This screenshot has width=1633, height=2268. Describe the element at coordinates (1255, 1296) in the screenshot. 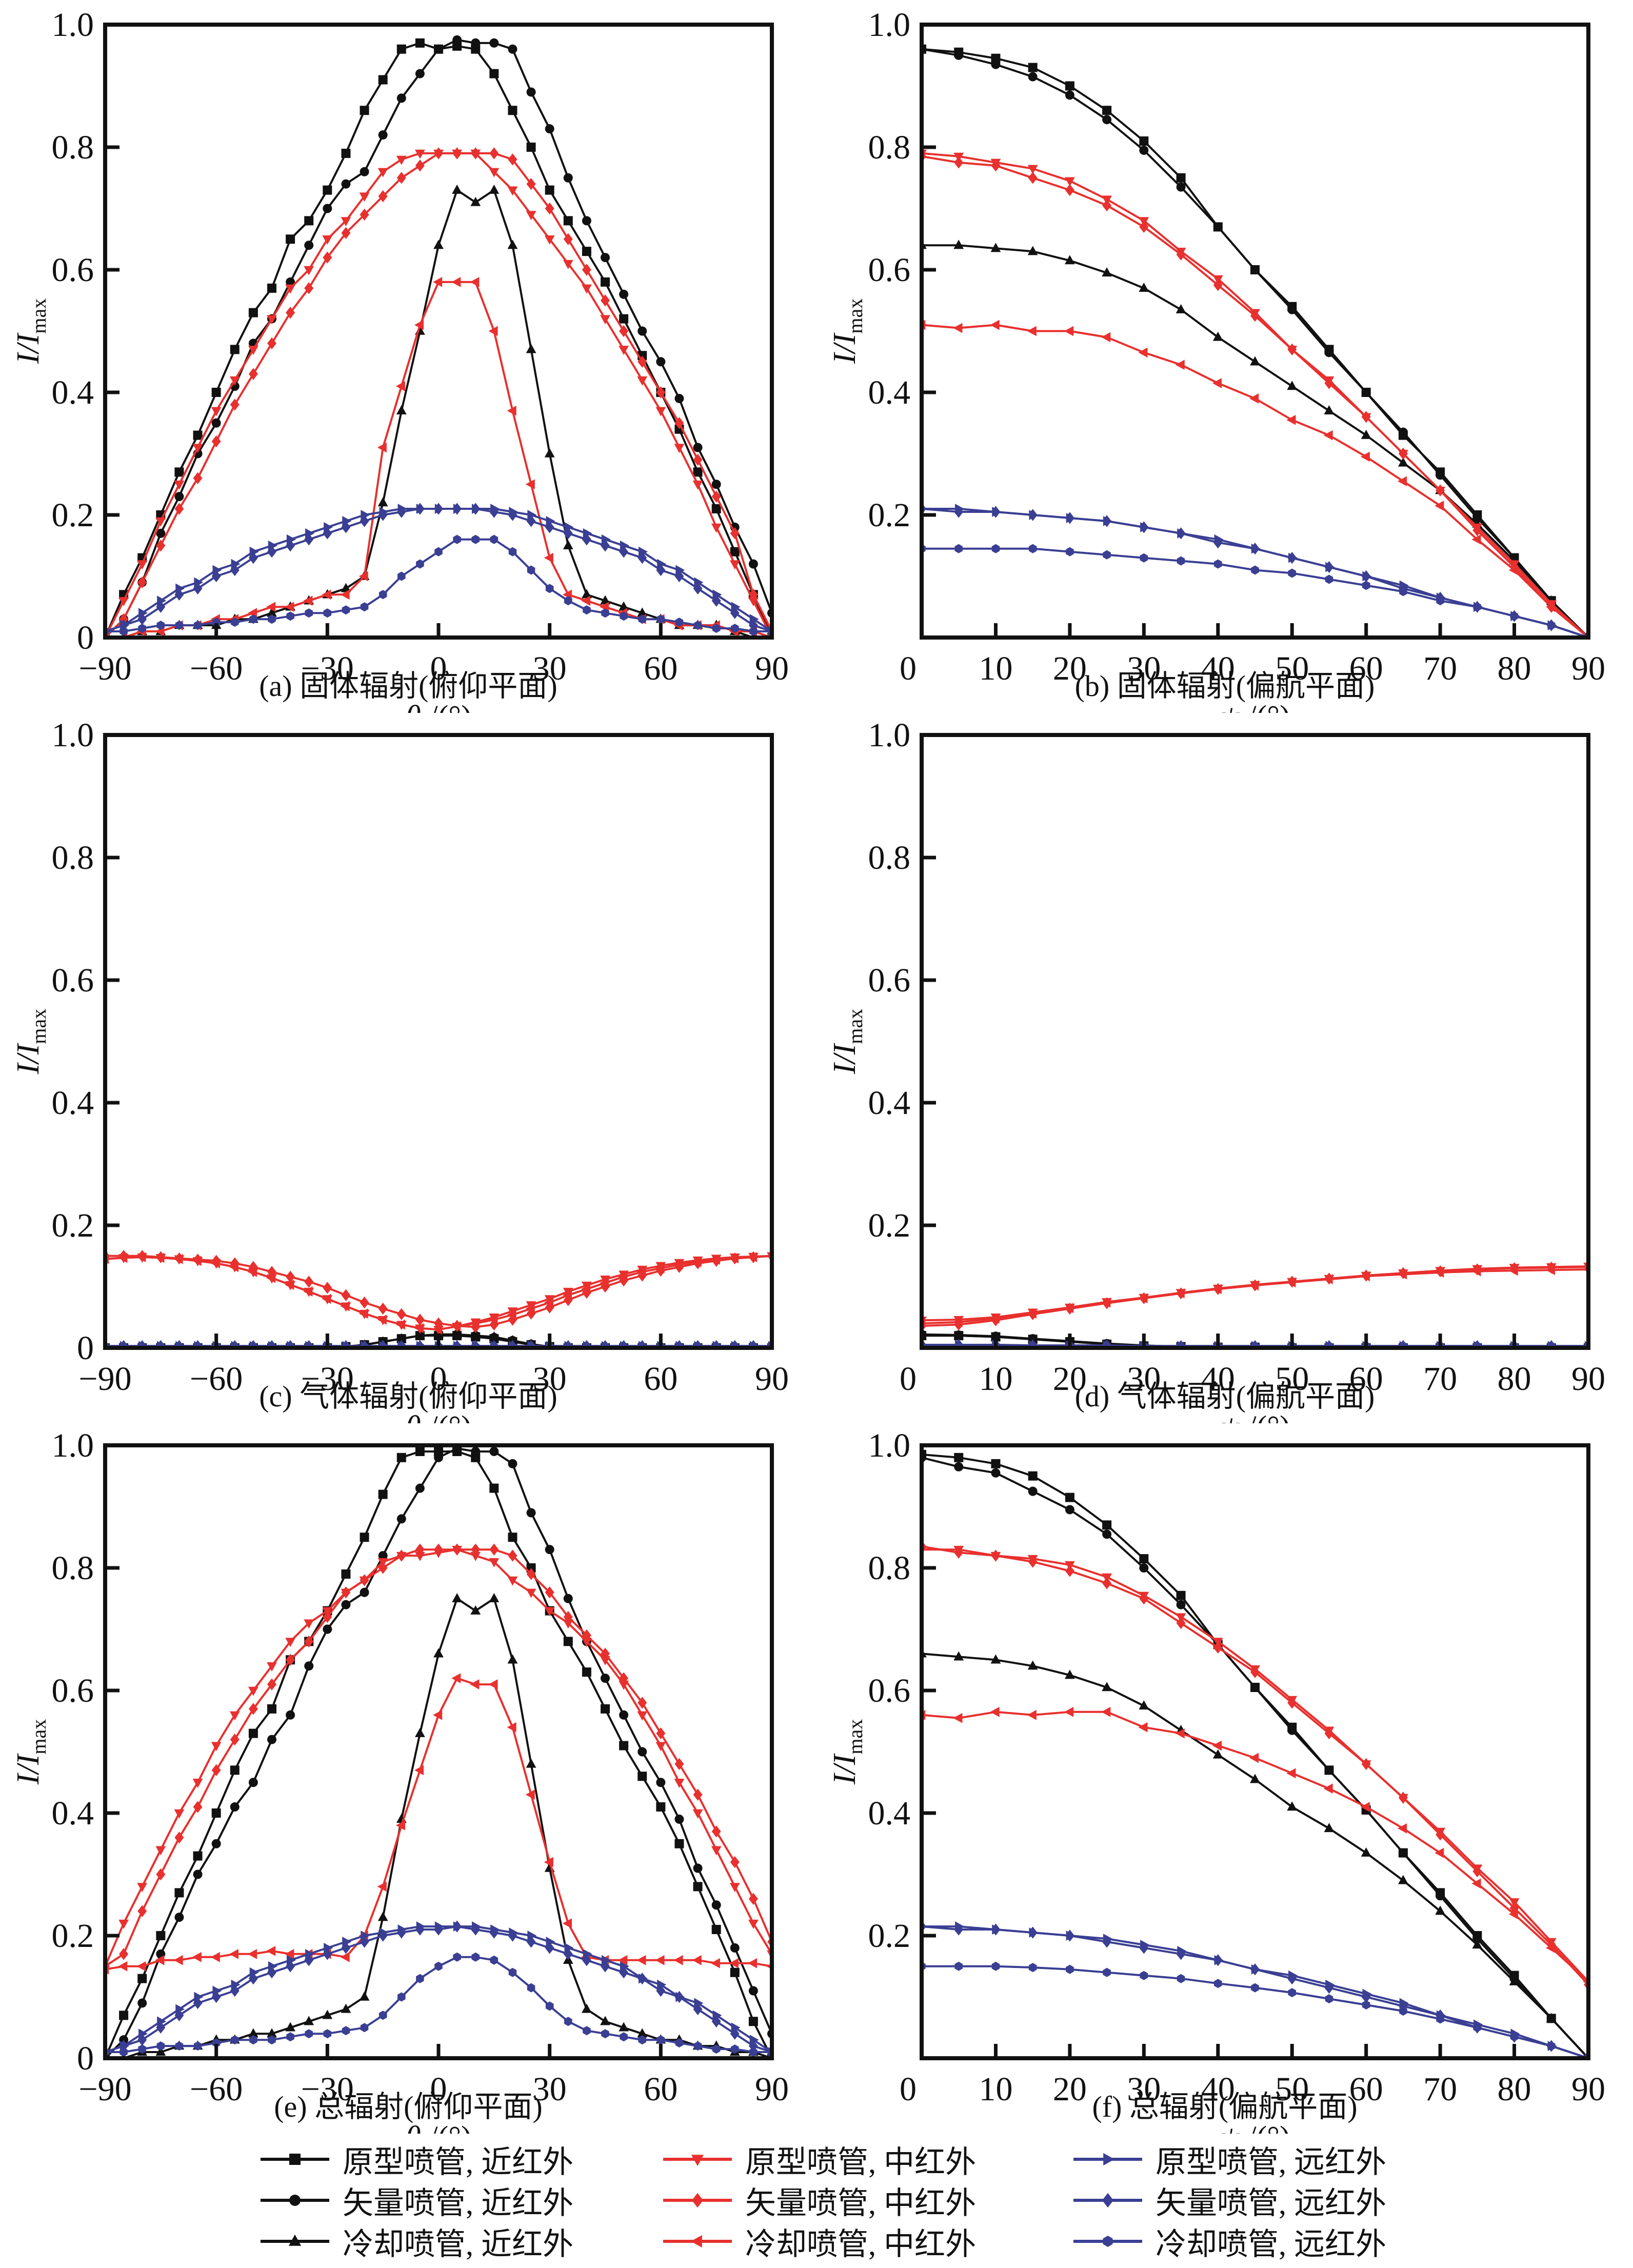

I see `series-line-cool_mir` at that location.